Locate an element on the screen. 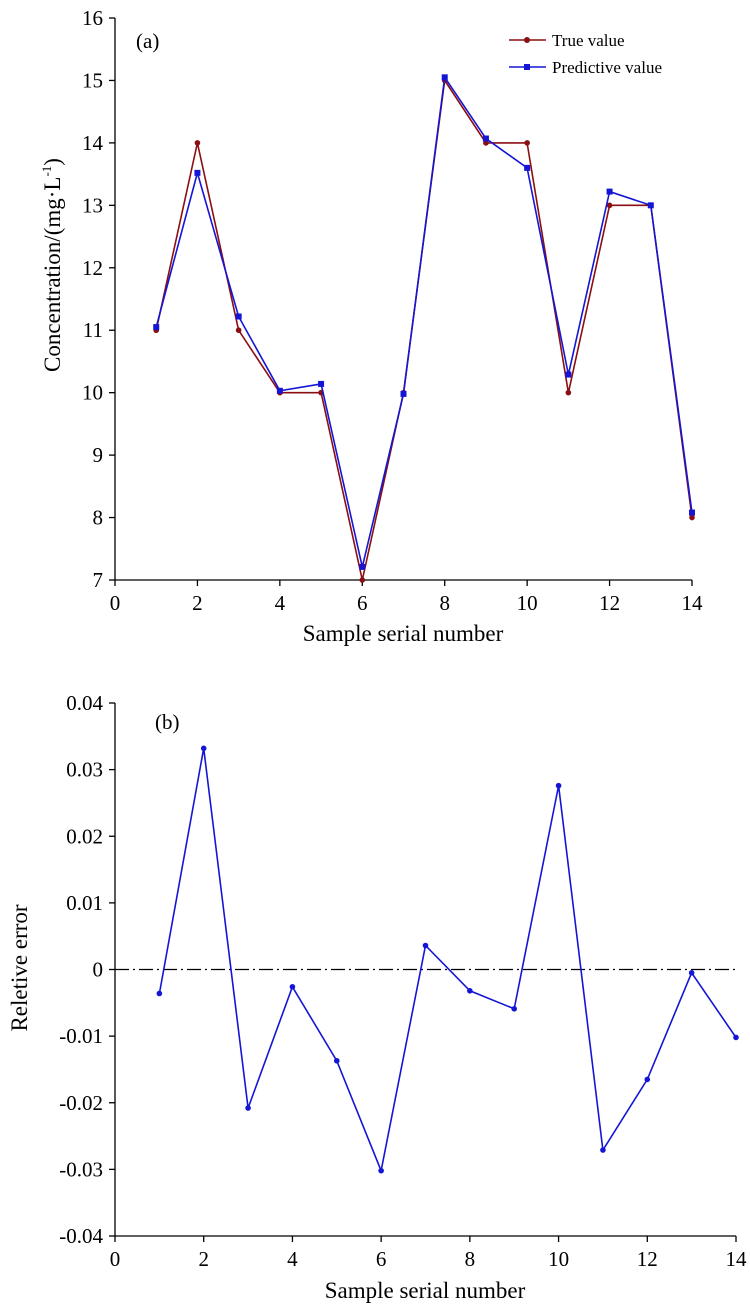  legend: True value Predictive value is located at coordinates (585, 54).